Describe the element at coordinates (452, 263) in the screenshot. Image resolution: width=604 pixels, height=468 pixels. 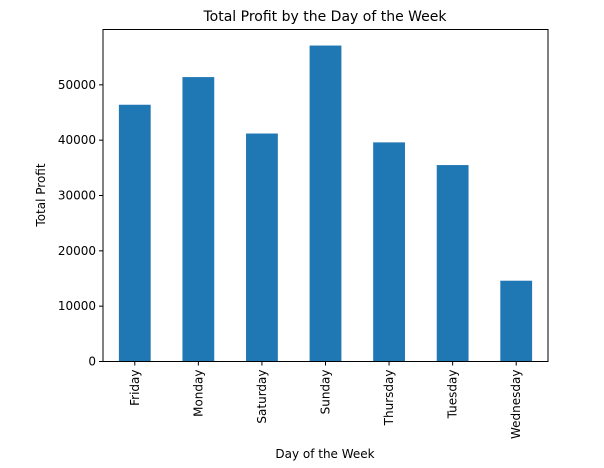
I see `bar-tuesday` at that location.